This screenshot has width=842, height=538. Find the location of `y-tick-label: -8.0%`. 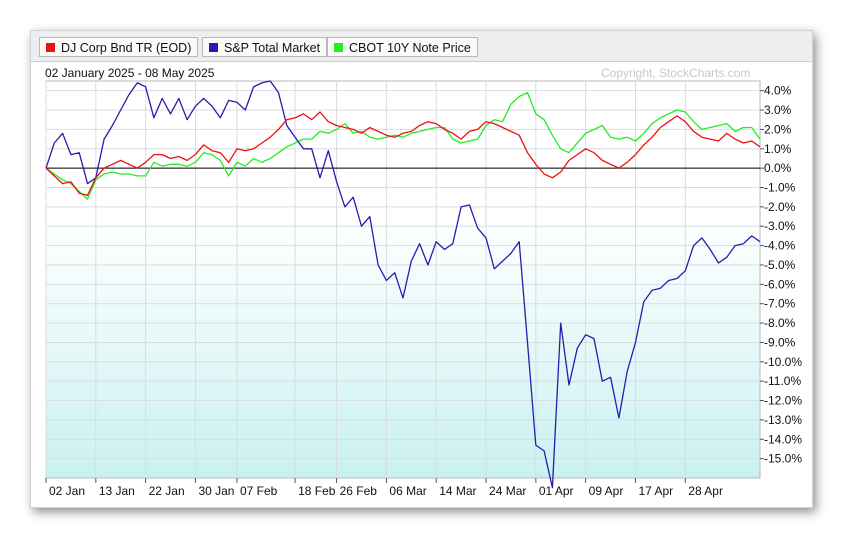

y-tick-label: -8.0% is located at coordinates (780, 323).